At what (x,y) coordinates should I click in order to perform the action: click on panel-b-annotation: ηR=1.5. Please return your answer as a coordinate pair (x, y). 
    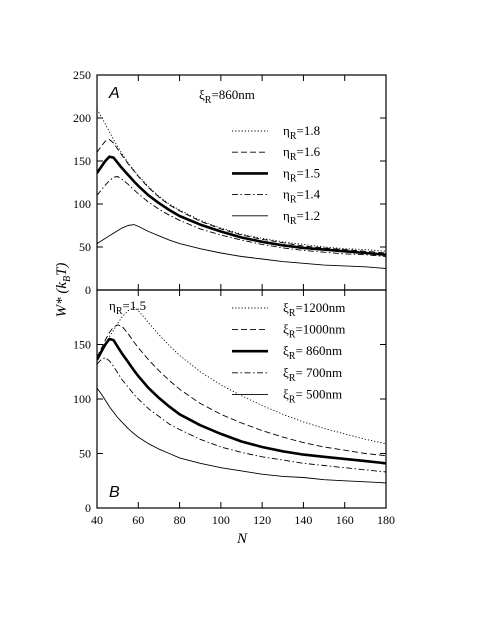
    Looking at the image, I should click on (127, 307).